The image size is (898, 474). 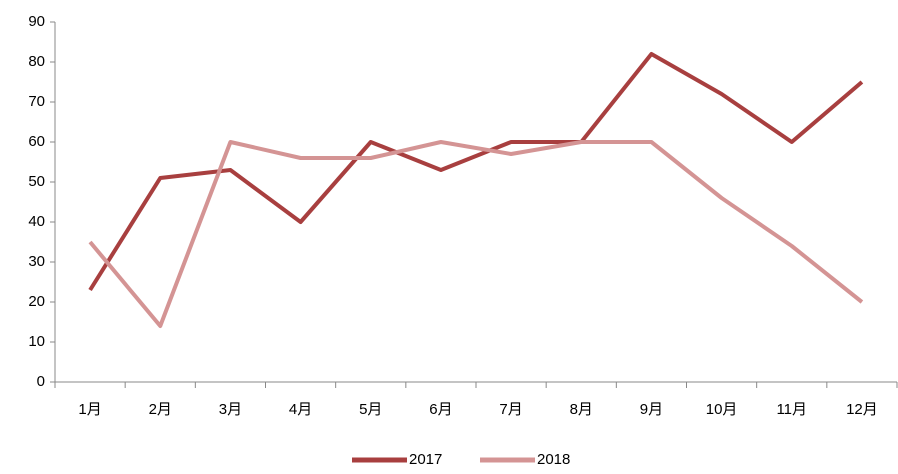 What do you see at coordinates (300, 409) in the screenshot?
I see `x-tick-label: 4月` at bounding box center [300, 409].